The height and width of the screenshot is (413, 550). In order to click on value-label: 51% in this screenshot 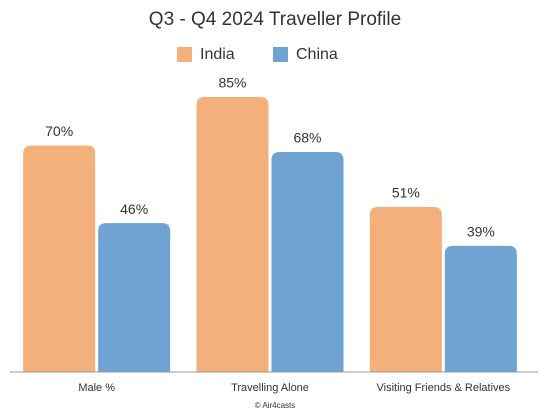, I will do `click(406, 193)`.